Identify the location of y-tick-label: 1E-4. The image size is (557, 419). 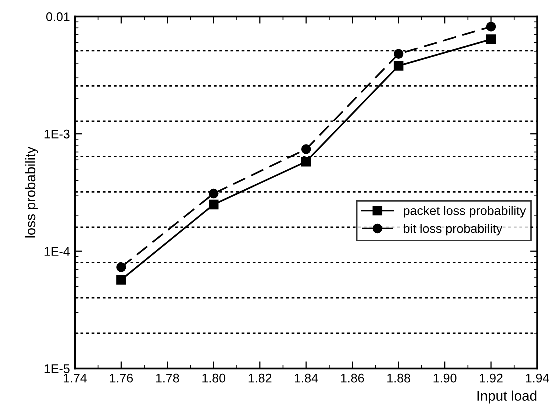
(57, 251).